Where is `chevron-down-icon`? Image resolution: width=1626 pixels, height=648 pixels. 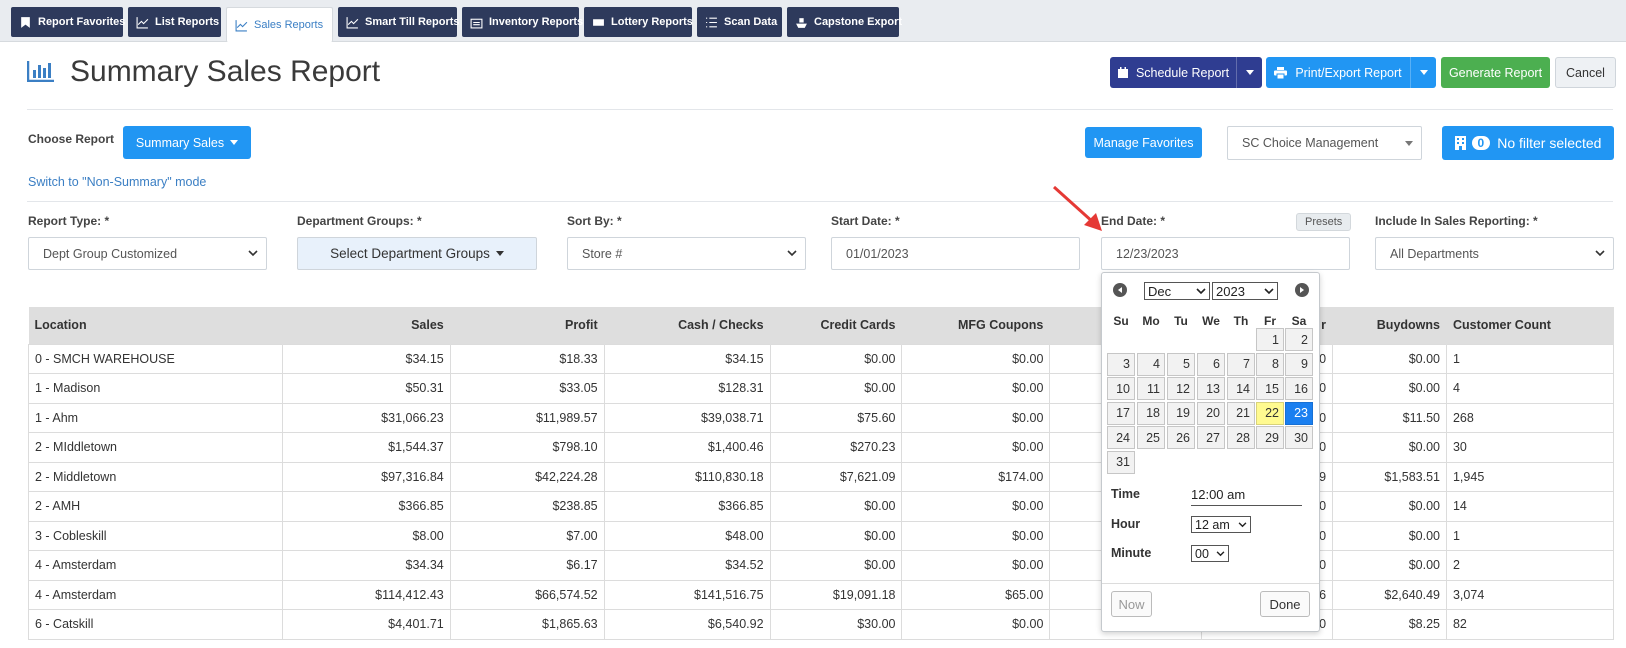
chevron-down-icon is located at coordinates (253, 253).